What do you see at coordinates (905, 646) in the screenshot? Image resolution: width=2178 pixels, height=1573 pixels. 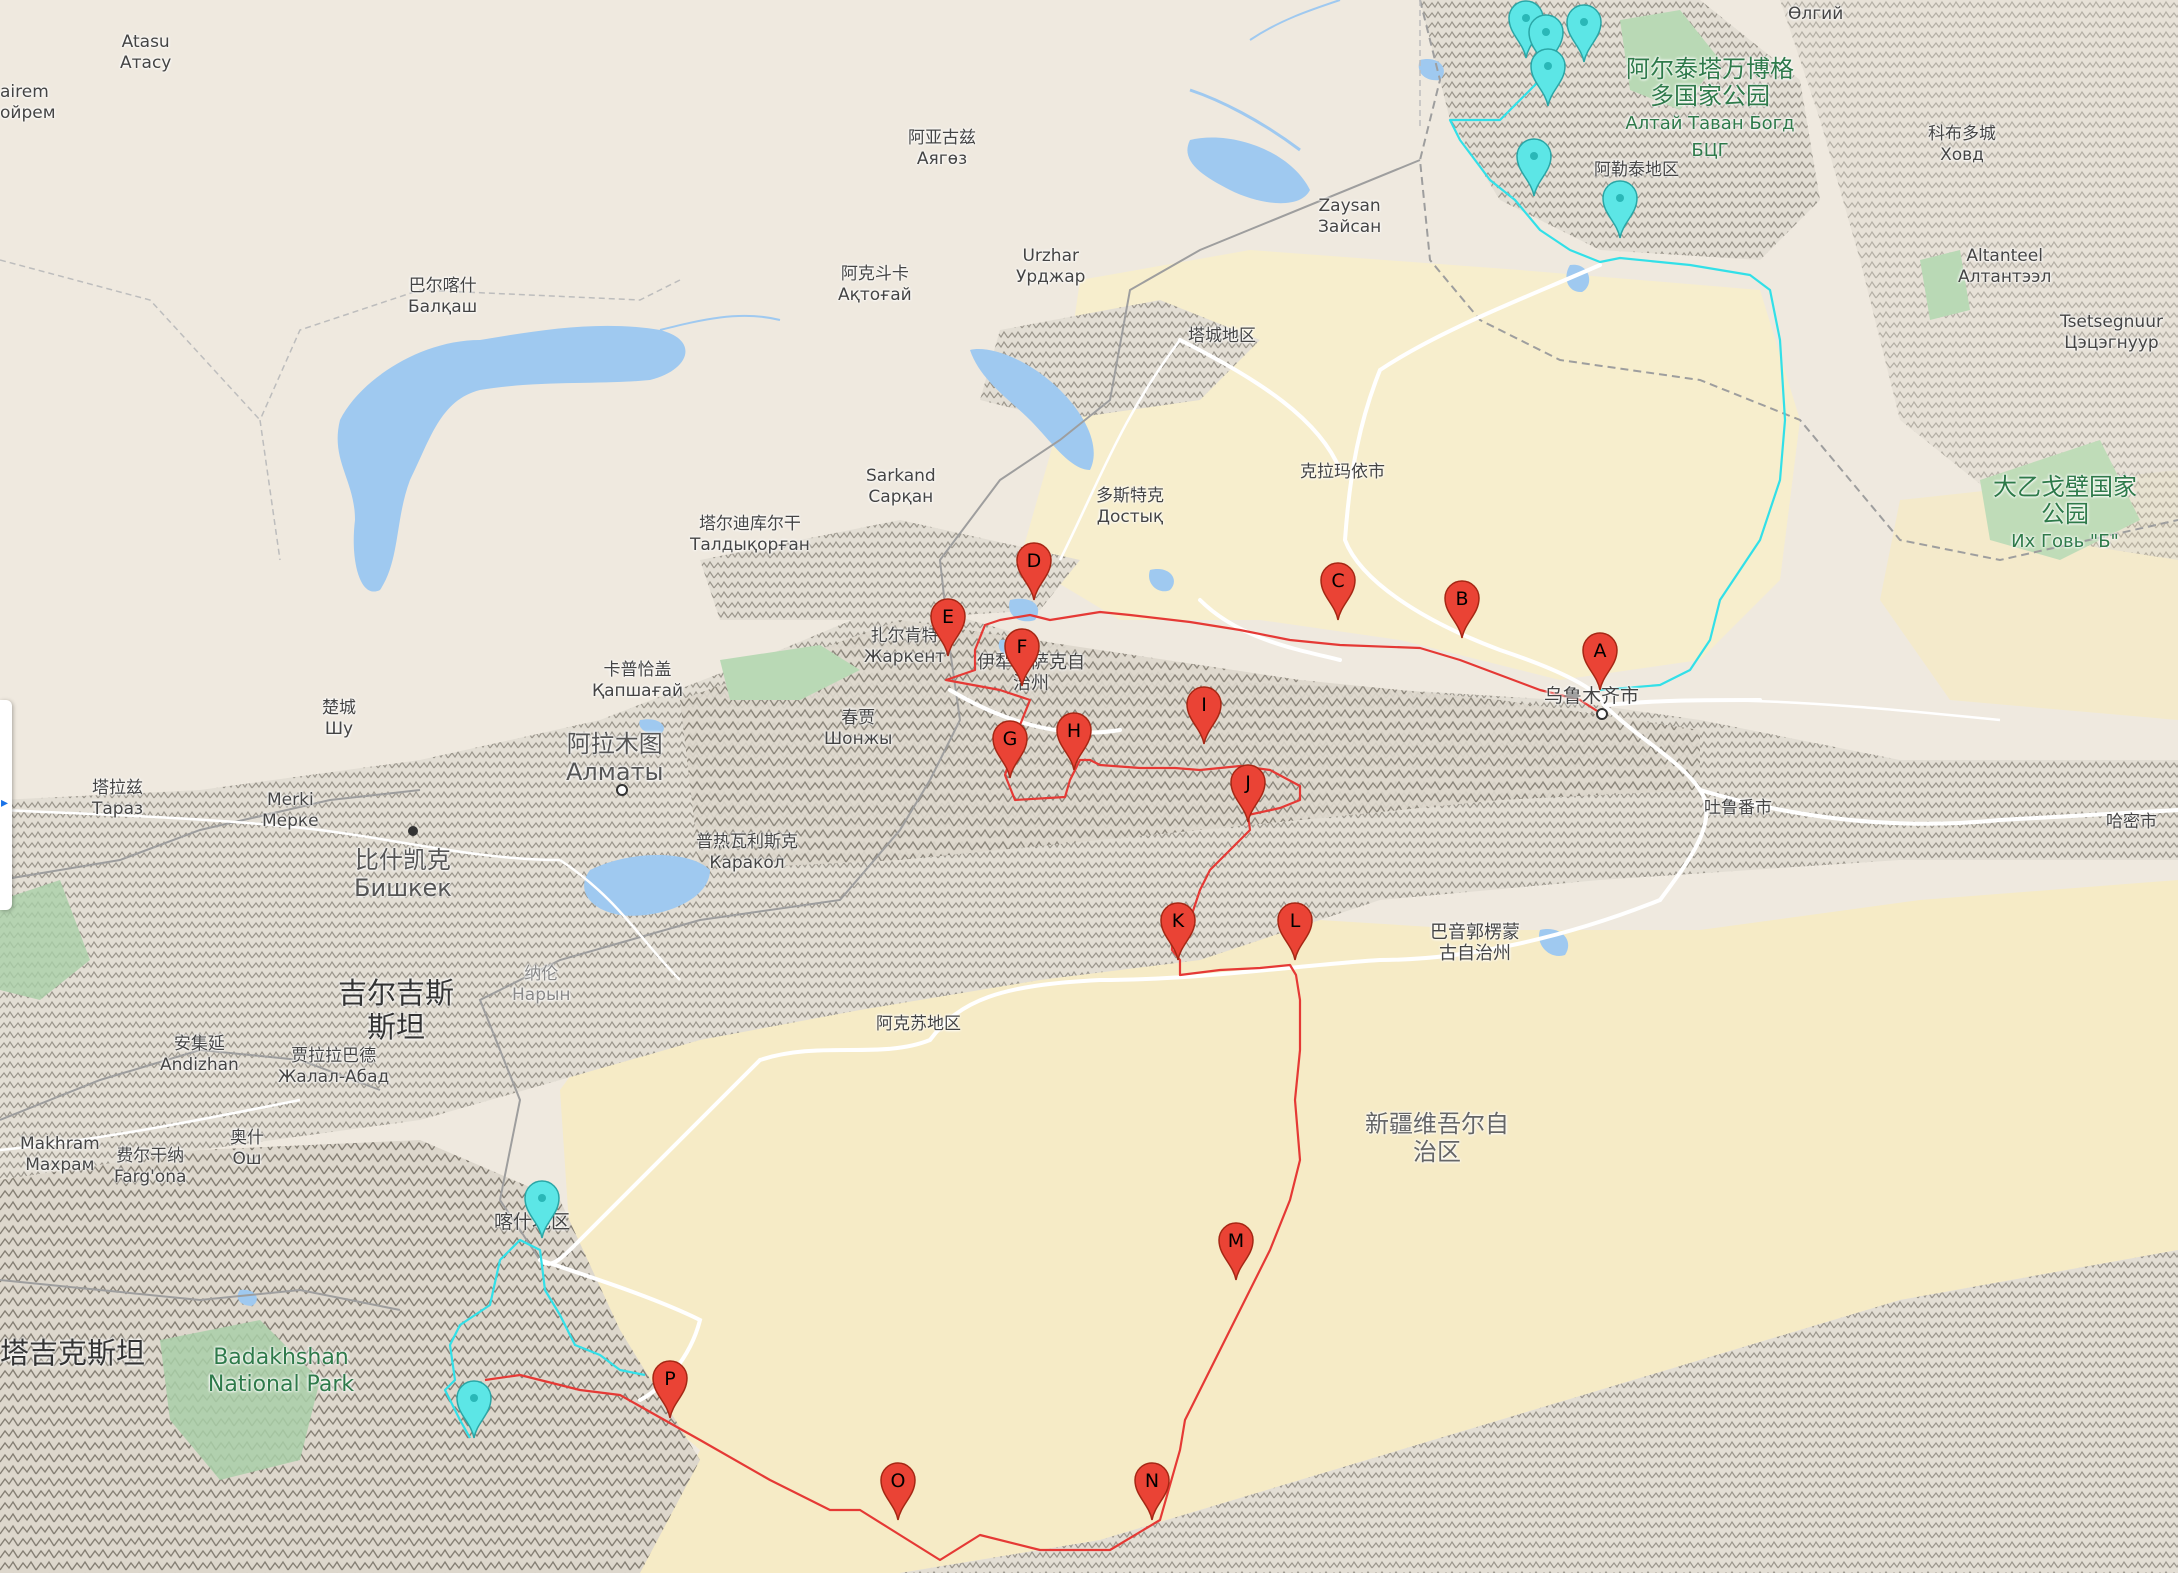 I see `label-zharkent: 扎尔肯特 Жаркент` at bounding box center [905, 646].